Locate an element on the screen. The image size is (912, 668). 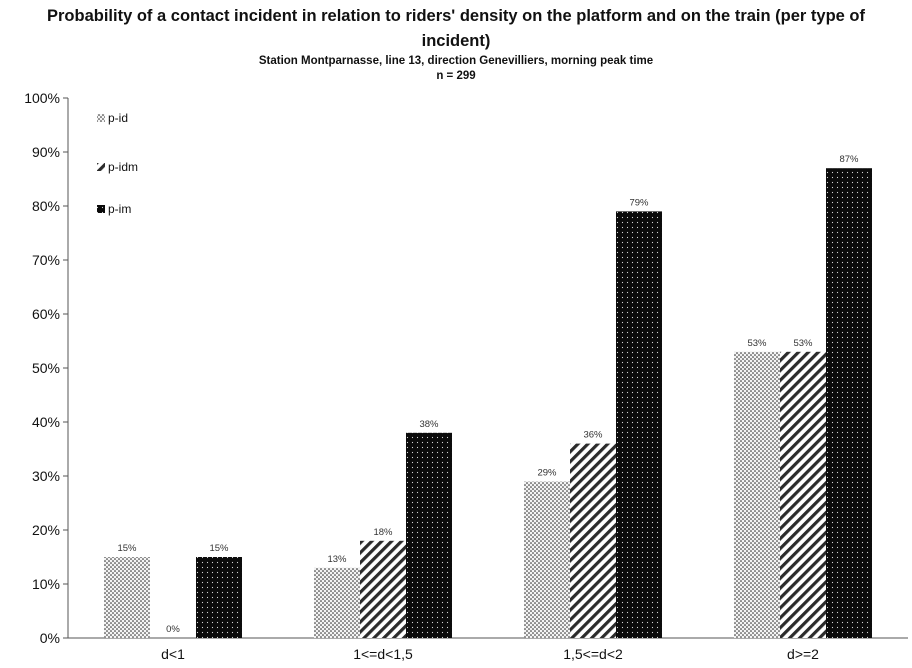
y-tick-label: 70% is located at coordinates (46, 260).